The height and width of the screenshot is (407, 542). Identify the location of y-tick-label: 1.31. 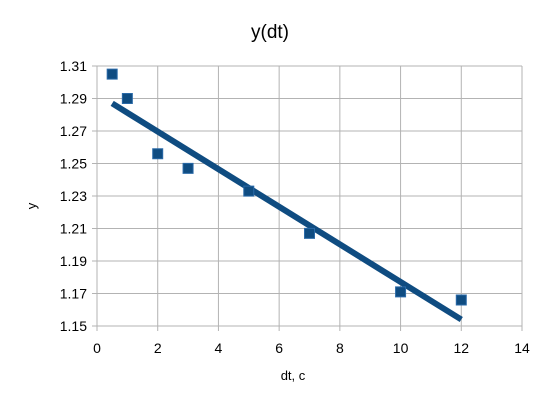
(73, 66).